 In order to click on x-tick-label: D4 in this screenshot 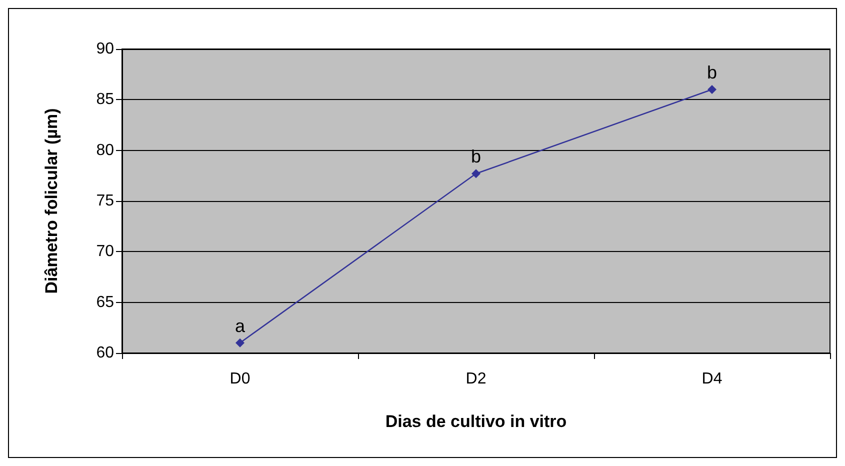, I will do `click(712, 379)`.